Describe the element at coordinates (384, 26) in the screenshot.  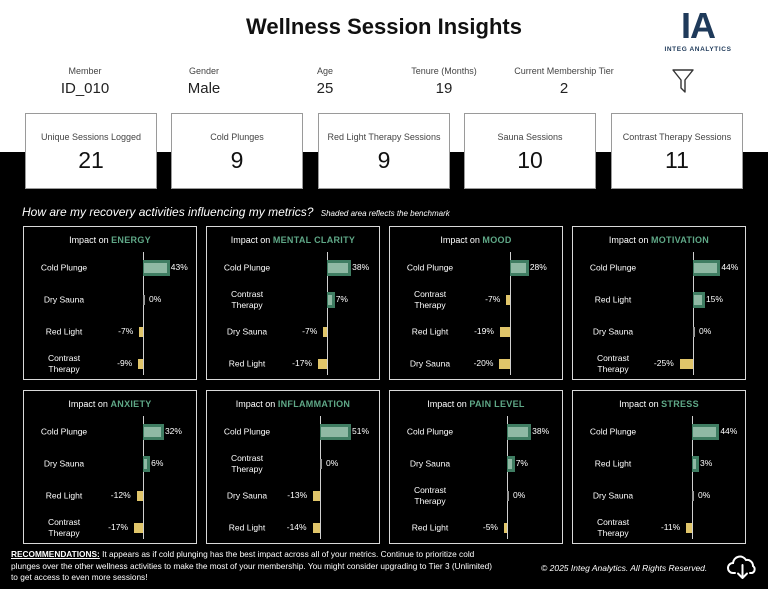
I see `page-title: Wellness Session Insights` at that location.